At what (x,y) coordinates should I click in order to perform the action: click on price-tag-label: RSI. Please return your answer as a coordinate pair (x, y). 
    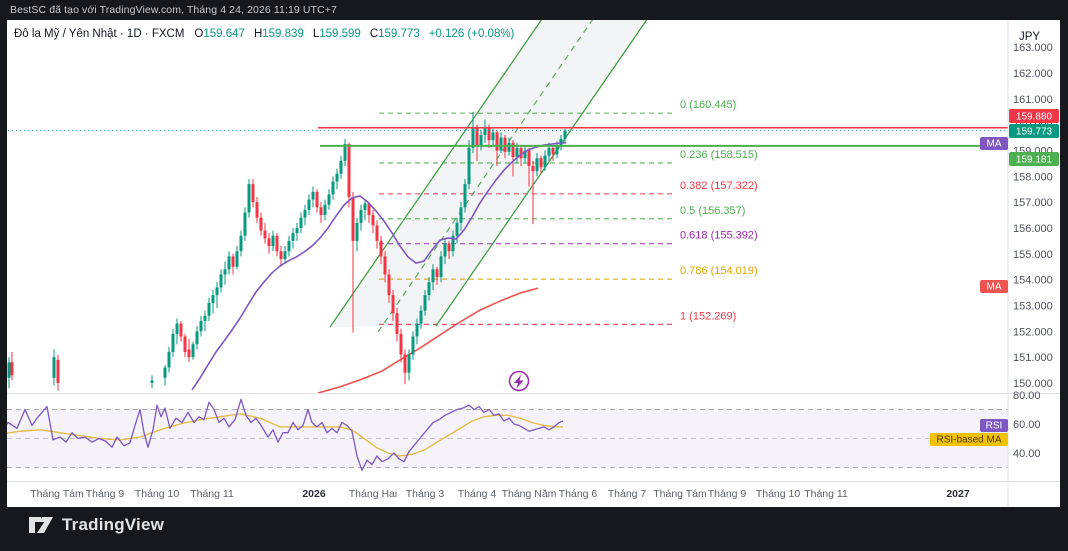
    Looking at the image, I should click on (994, 426).